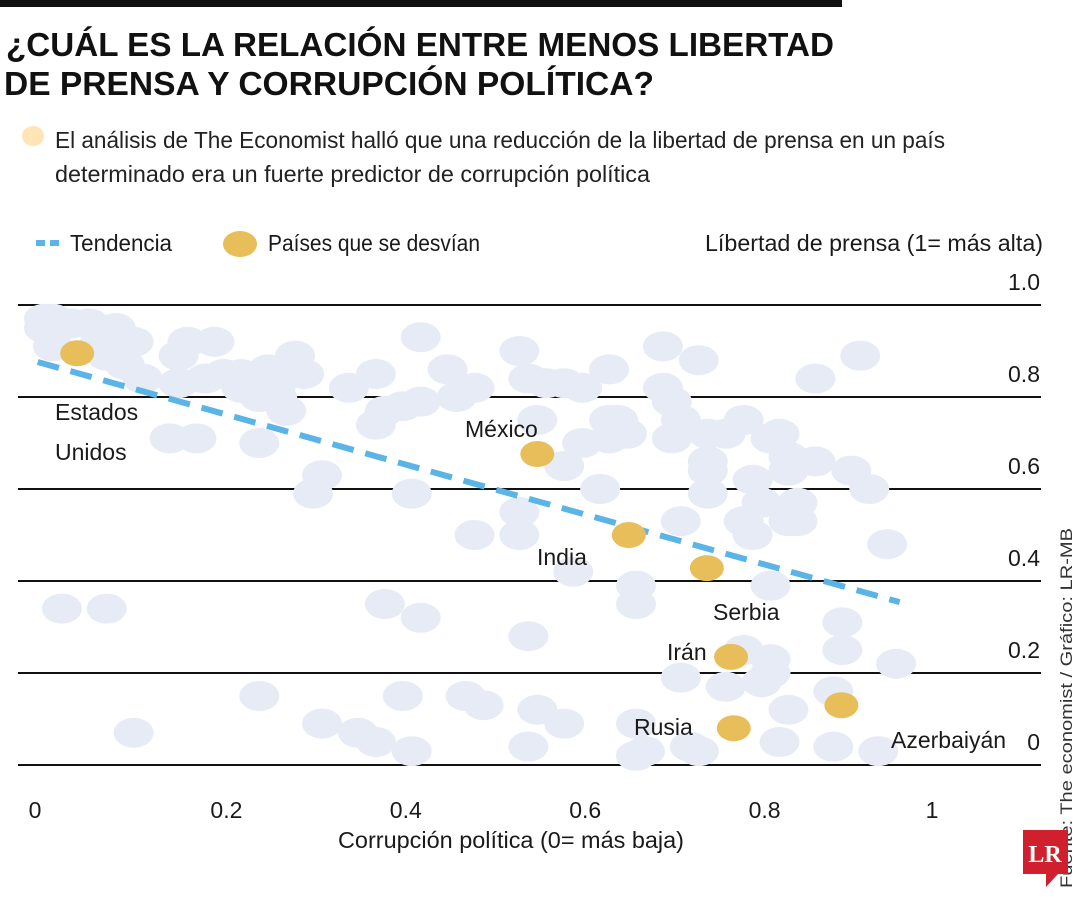 This screenshot has width=1080, height=900. I want to click on x-axis-title: Corrupción política (0= más baja), so click(511, 840).